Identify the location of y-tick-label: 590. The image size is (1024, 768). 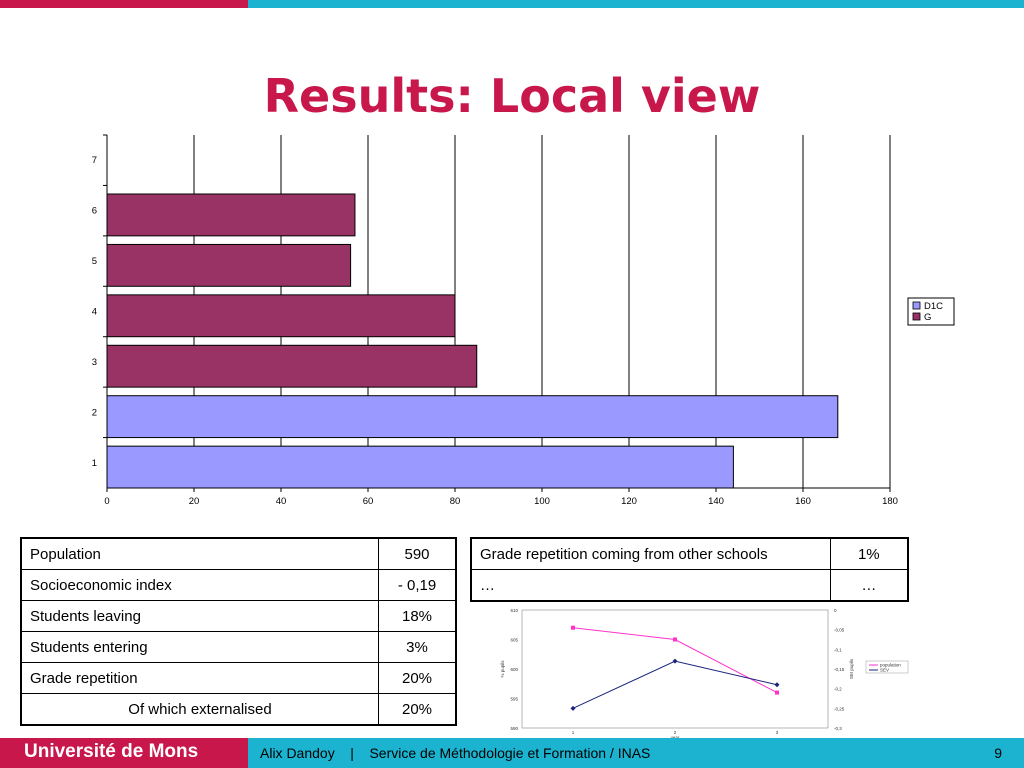
(514, 728).